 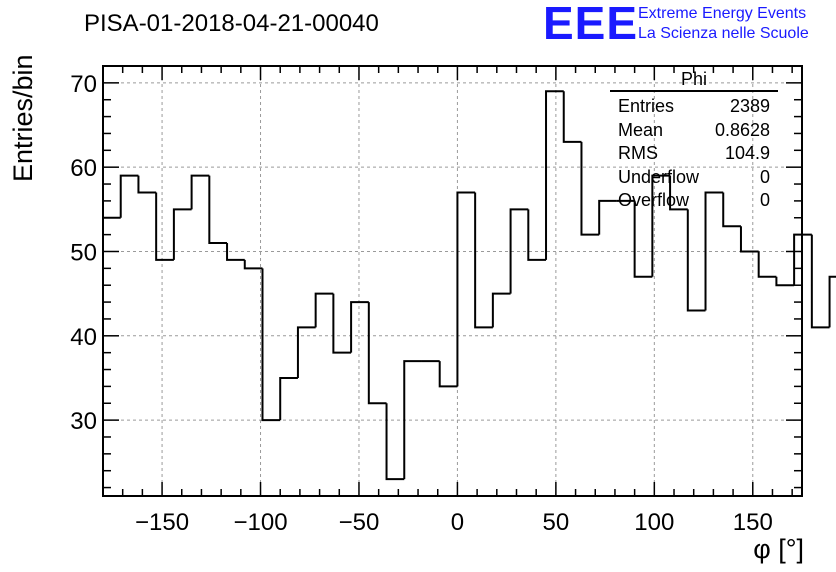 What do you see at coordinates (742, 129) in the screenshot?
I see `stats-value: 0.8628` at bounding box center [742, 129].